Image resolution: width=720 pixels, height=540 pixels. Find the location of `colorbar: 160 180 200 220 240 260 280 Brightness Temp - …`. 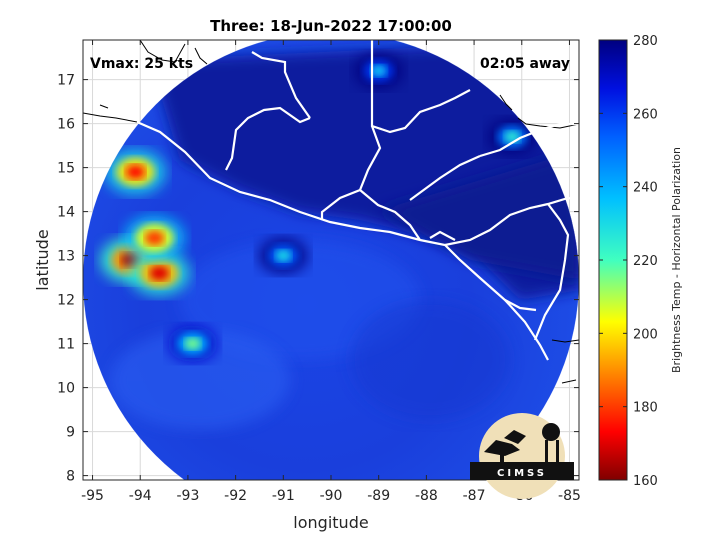

colorbar: 160 180 200 220 240 260 280 Brightness Temp - … is located at coordinates (640, 261).